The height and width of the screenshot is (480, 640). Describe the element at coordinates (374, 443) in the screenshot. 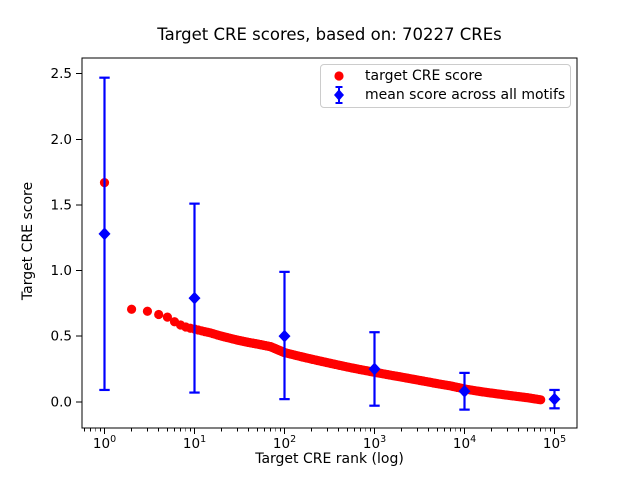

I see `x-tick-label: 10³` at that location.